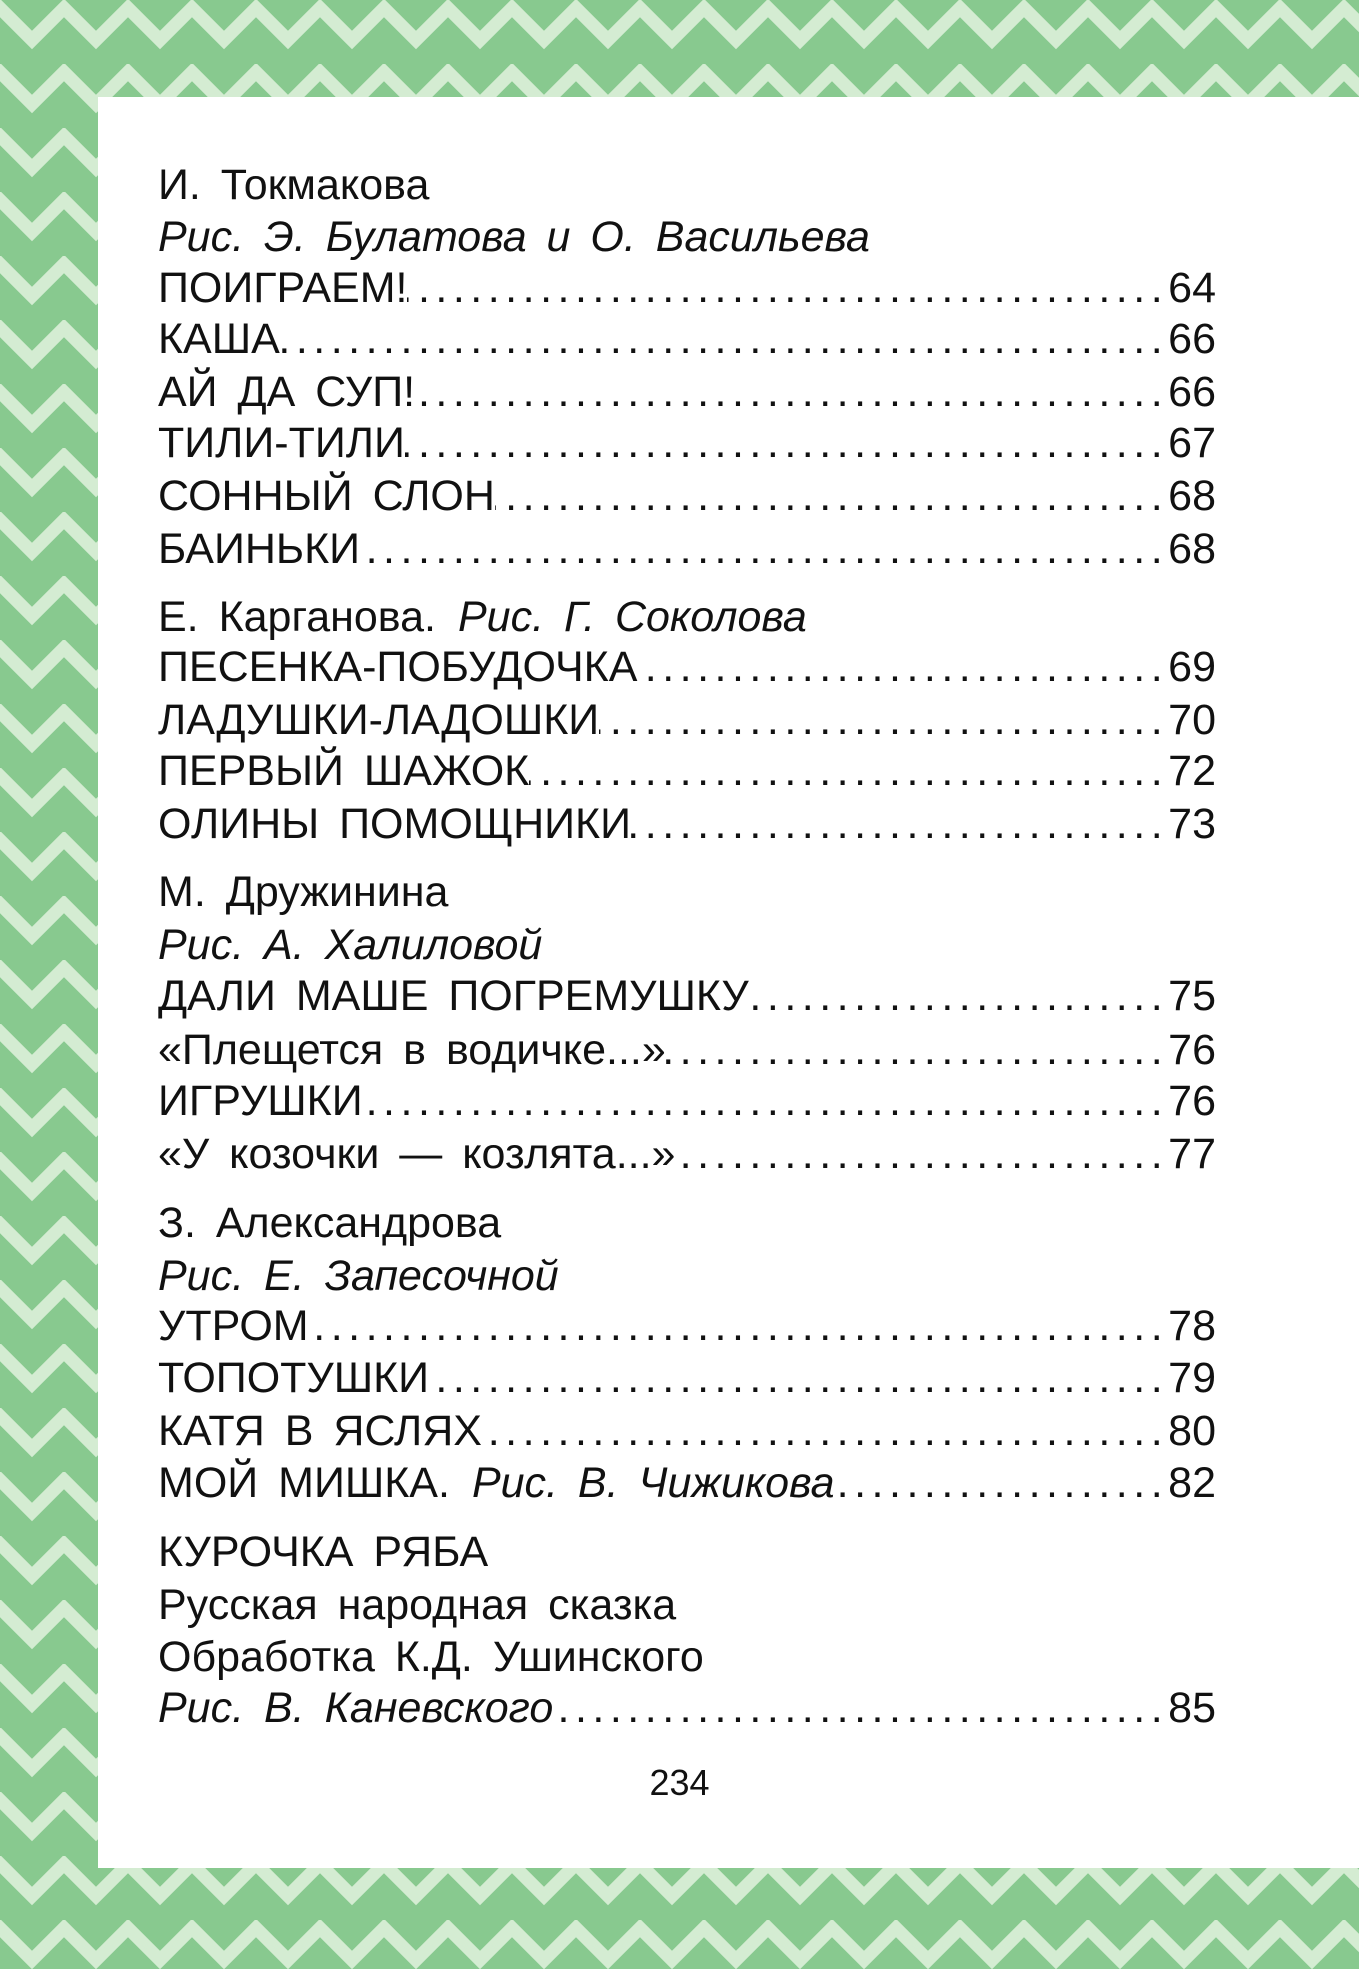 This screenshot has width=1359, height=1969. I want to click on entry-title: «Плещется в водичке...», so click(412, 1050).